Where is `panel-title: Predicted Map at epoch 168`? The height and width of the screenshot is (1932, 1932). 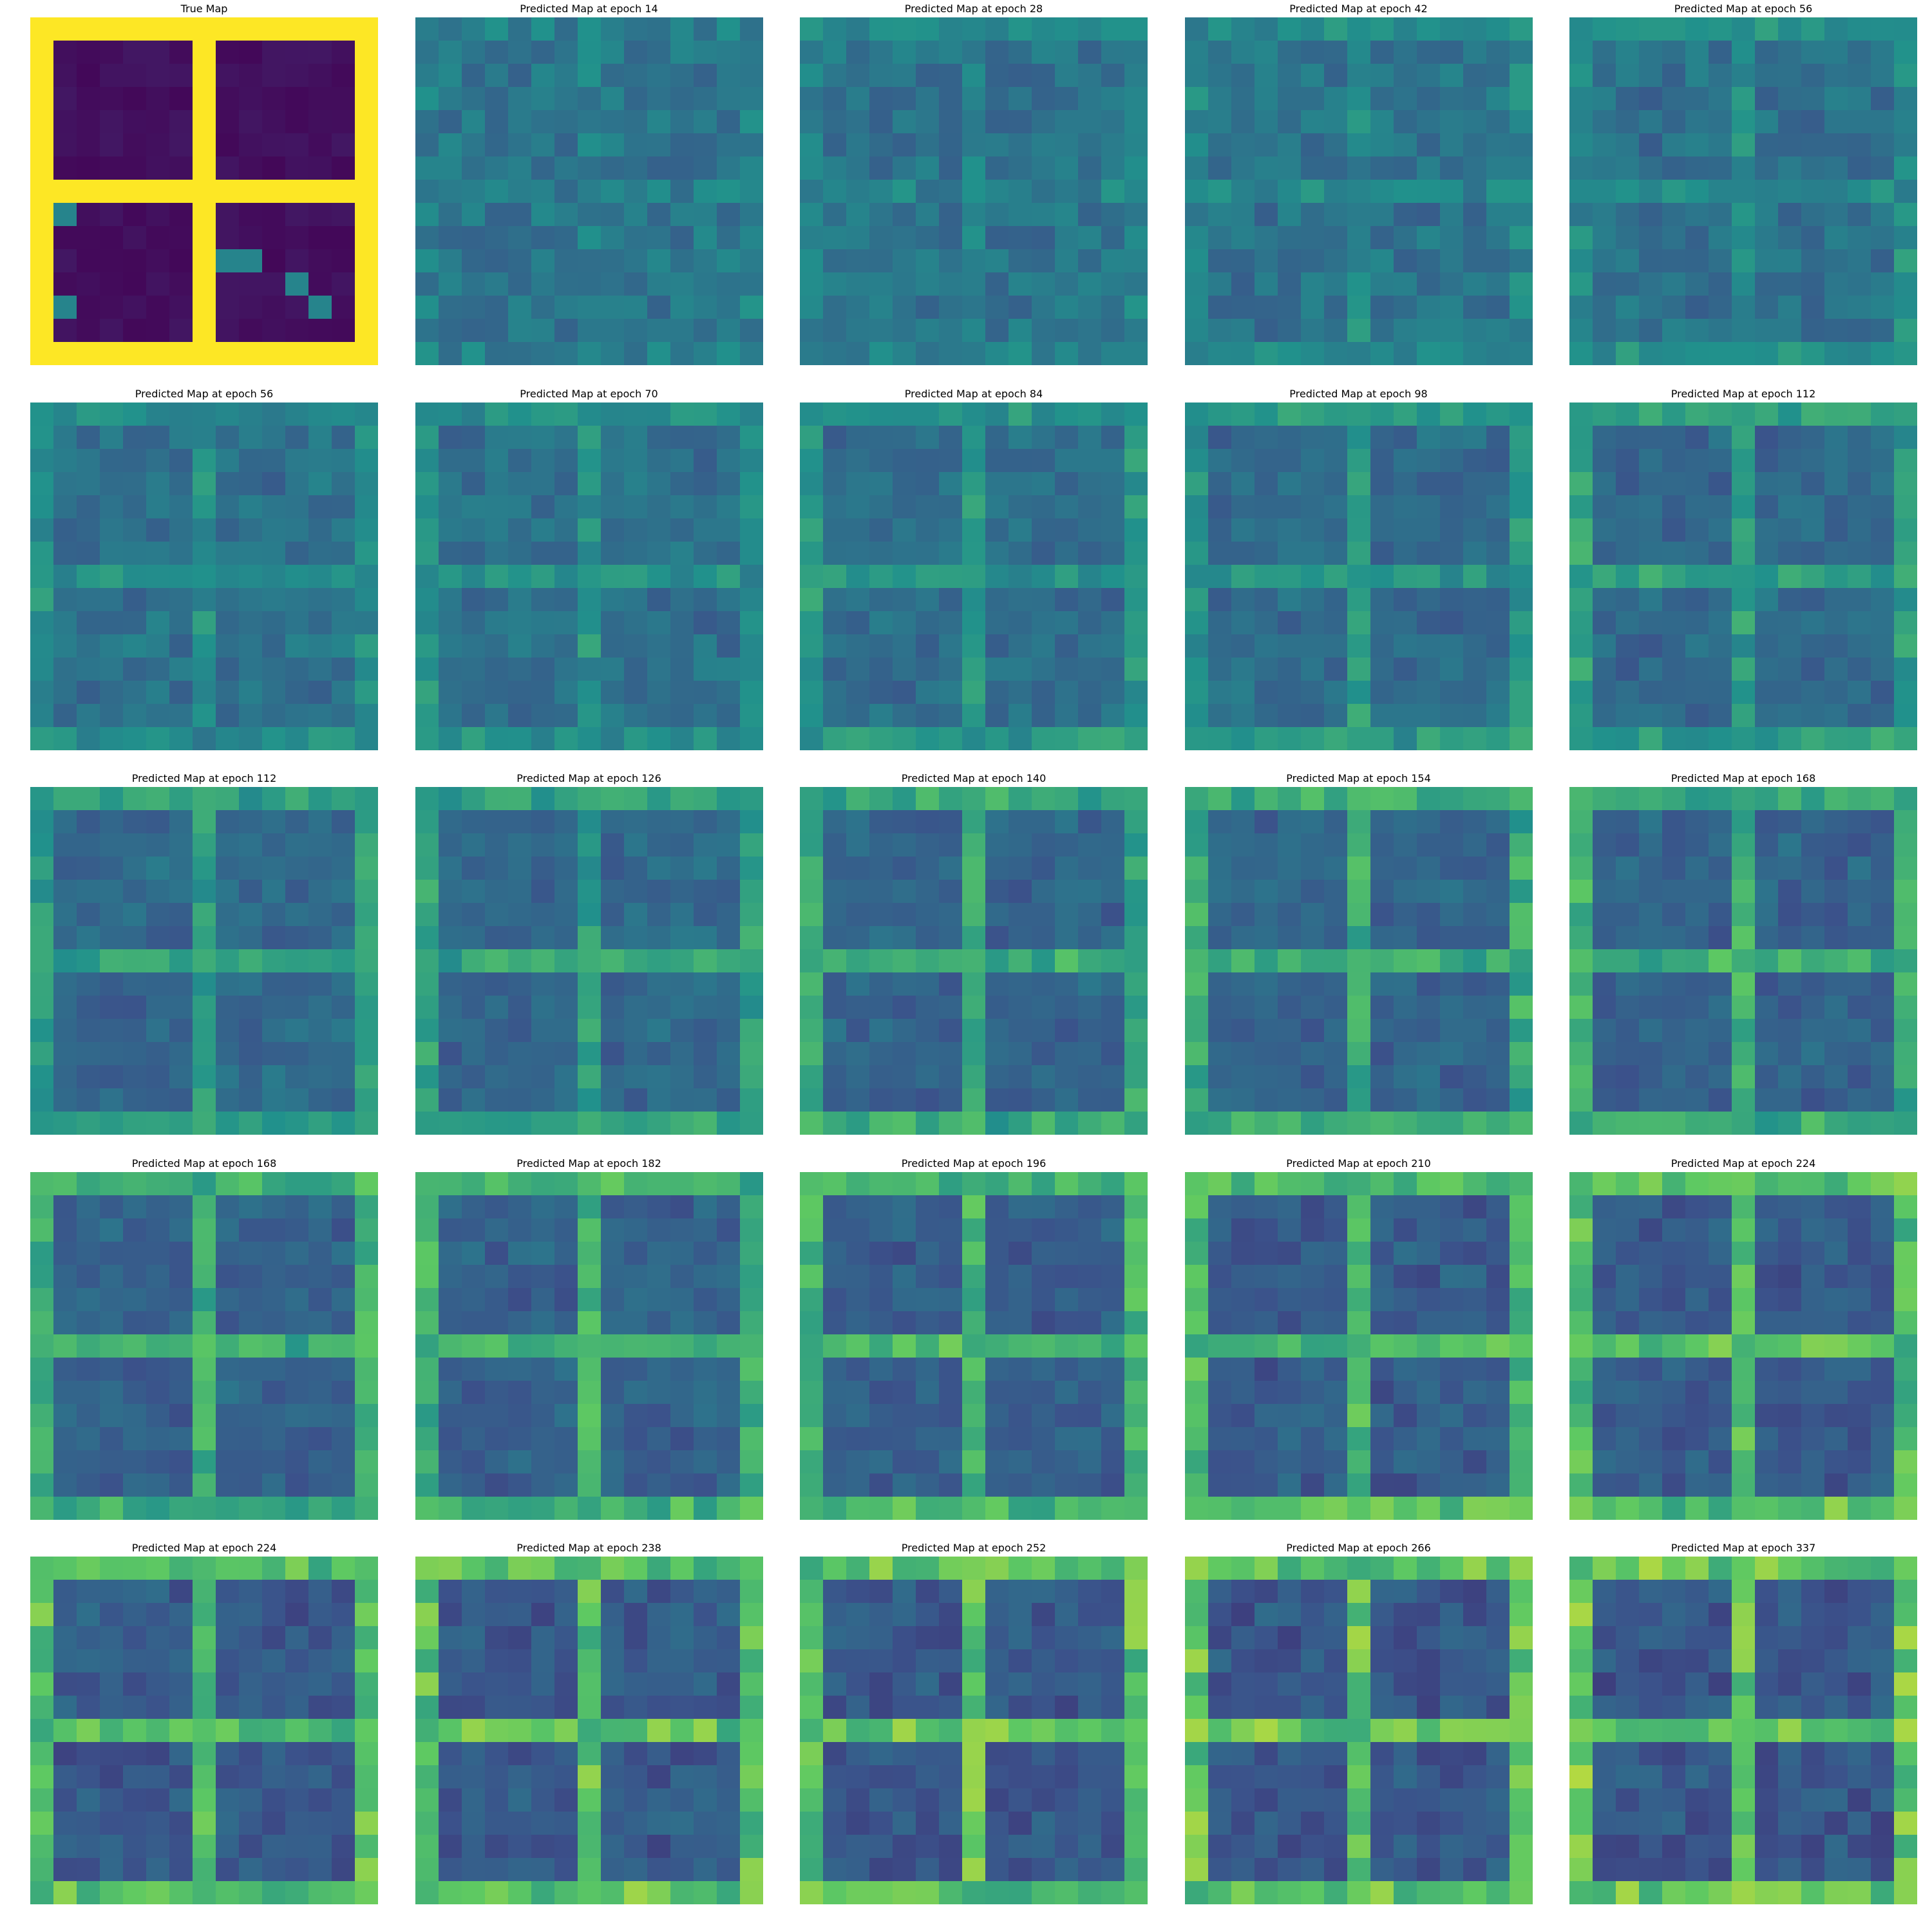 panel-title: Predicted Map at epoch 168 is located at coordinates (204, 1163).